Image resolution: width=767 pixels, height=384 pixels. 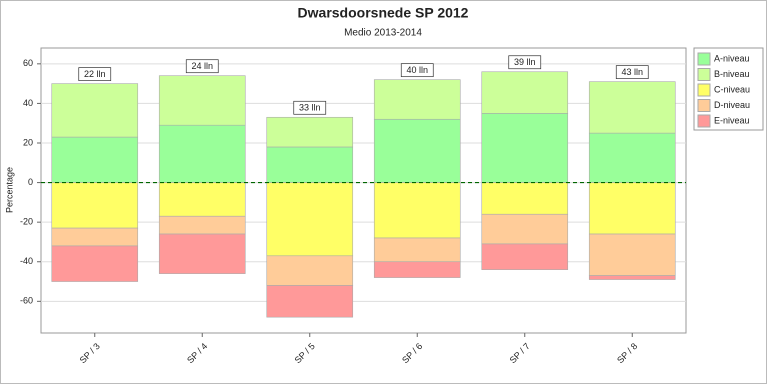 I want to click on legend-label: C-niveau, so click(x=732, y=89).